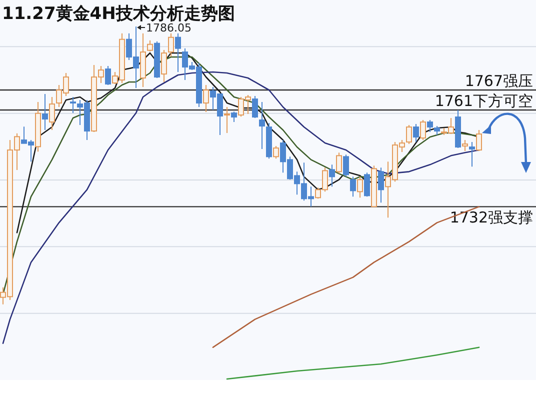  What do you see at coordinates (169, 28) in the screenshot?
I see `annotation: 1786.05` at bounding box center [169, 28].